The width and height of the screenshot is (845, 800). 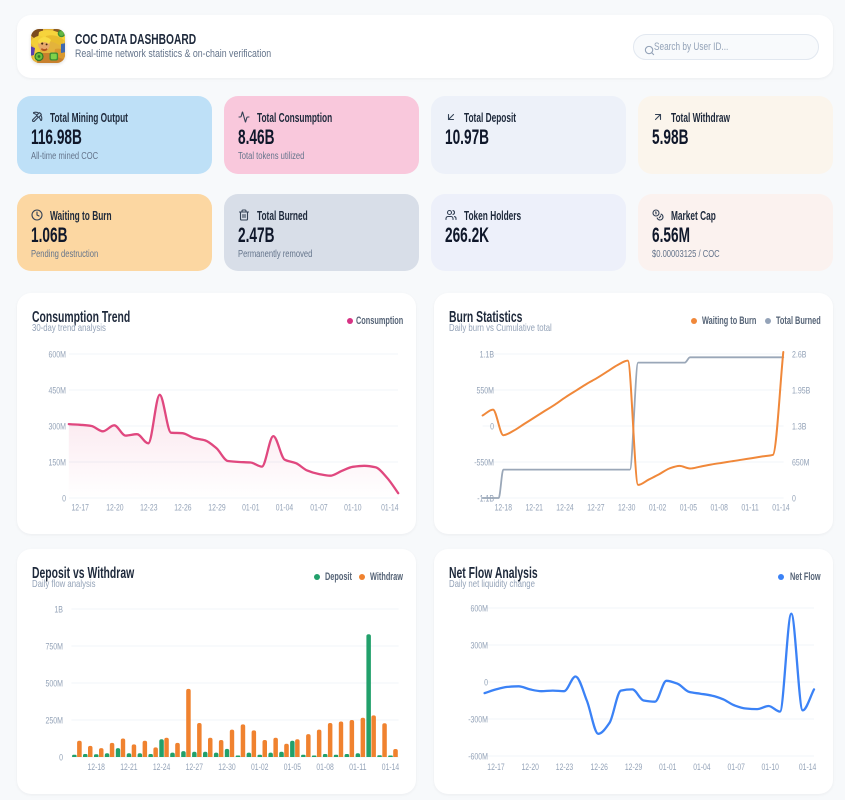 I want to click on svg-text: -300M, so click(x=478, y=720).